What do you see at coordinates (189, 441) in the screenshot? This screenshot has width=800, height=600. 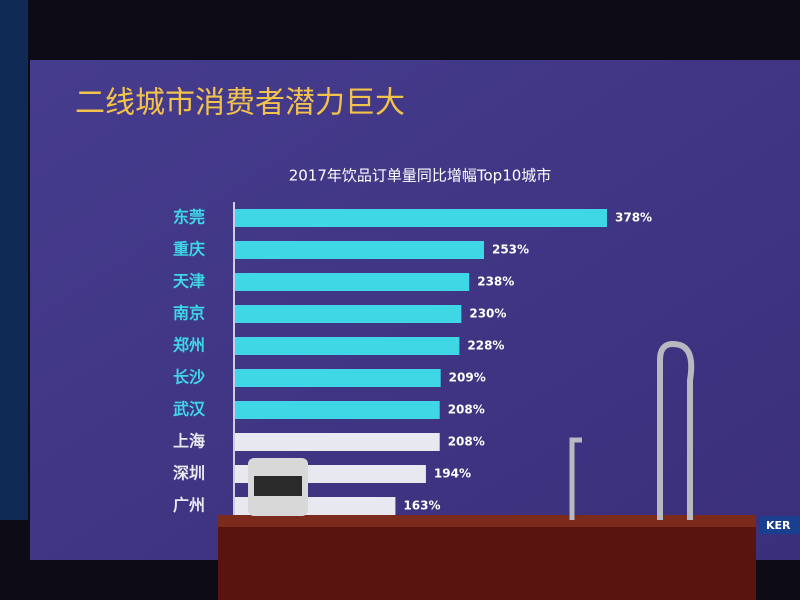 I see `category-label: 上海` at bounding box center [189, 441].